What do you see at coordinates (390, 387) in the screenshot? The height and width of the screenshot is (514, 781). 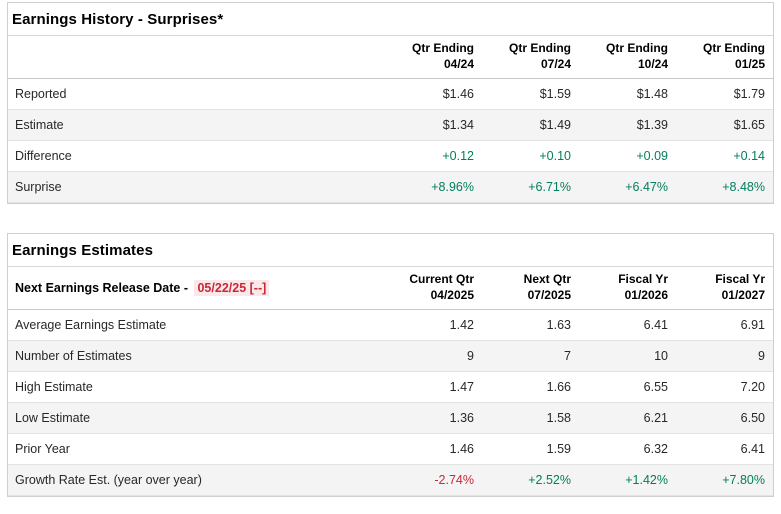 I see `table-row: High Estimate 1.47 1.66 6.55 7.20` at bounding box center [390, 387].